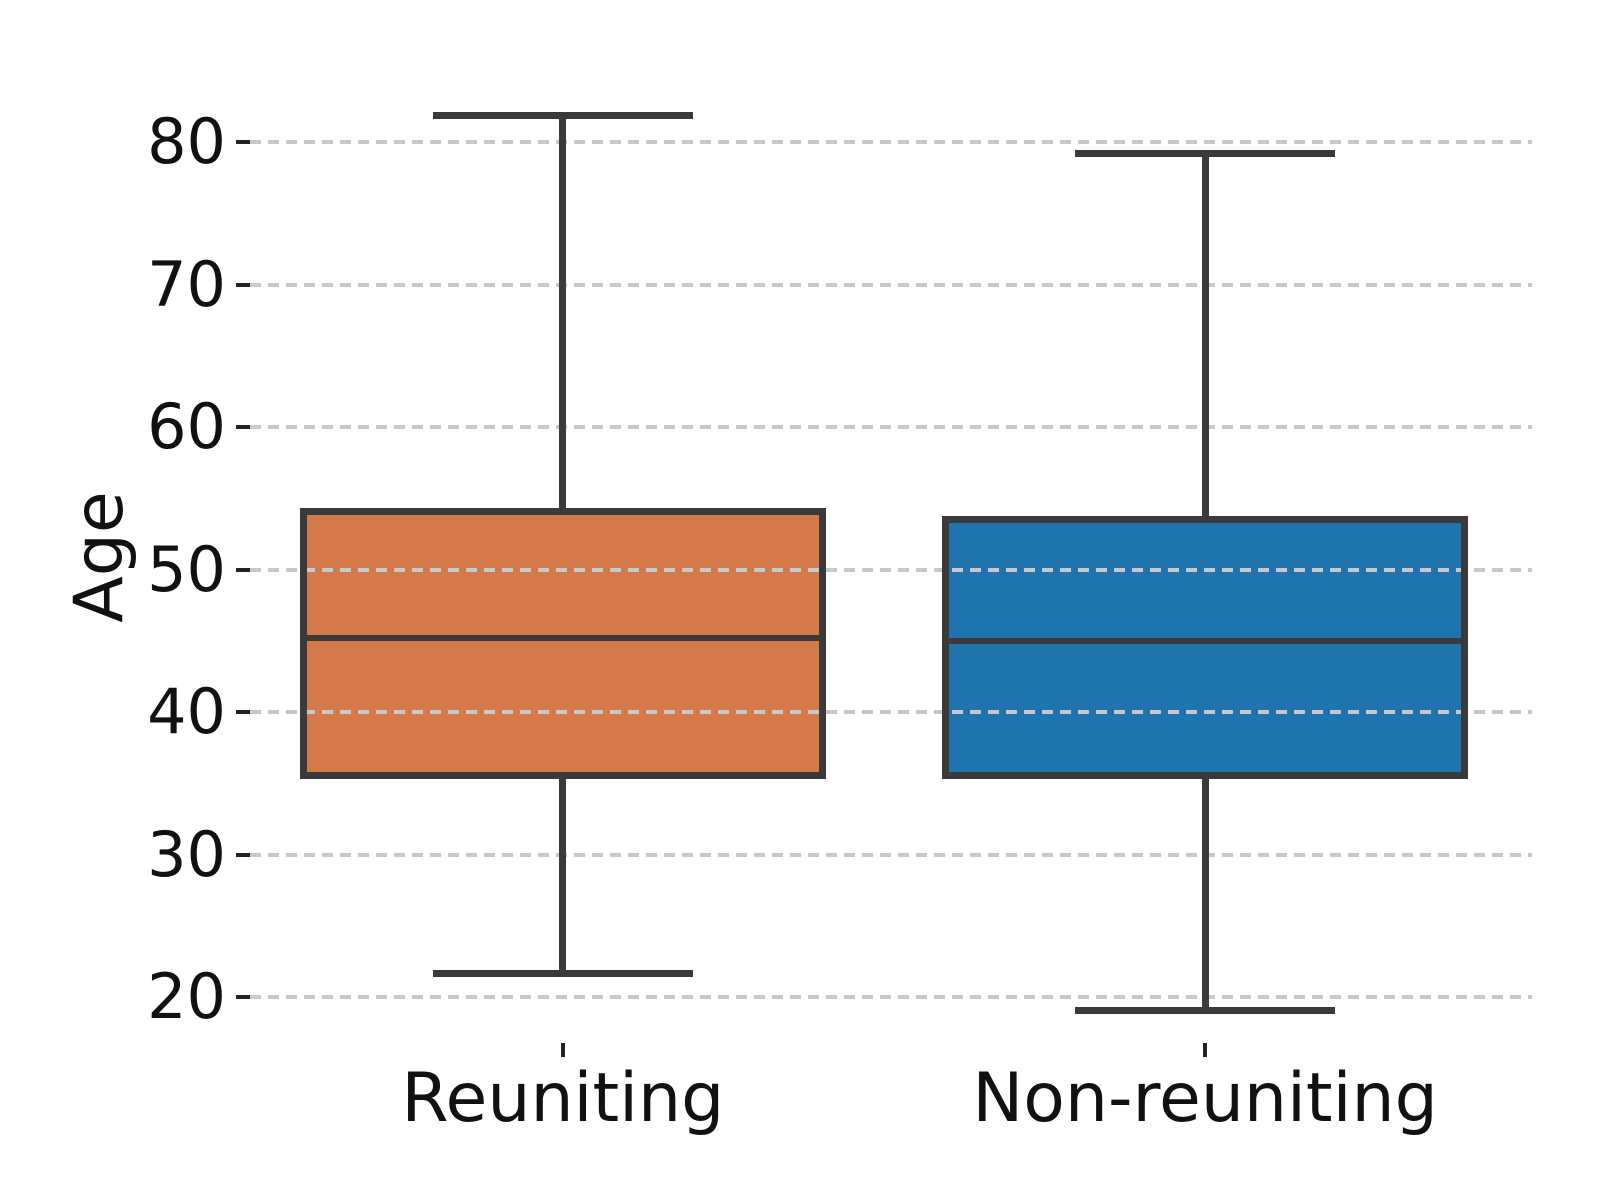  I want to click on y-tick-label-50: 50, so click(186, 569).